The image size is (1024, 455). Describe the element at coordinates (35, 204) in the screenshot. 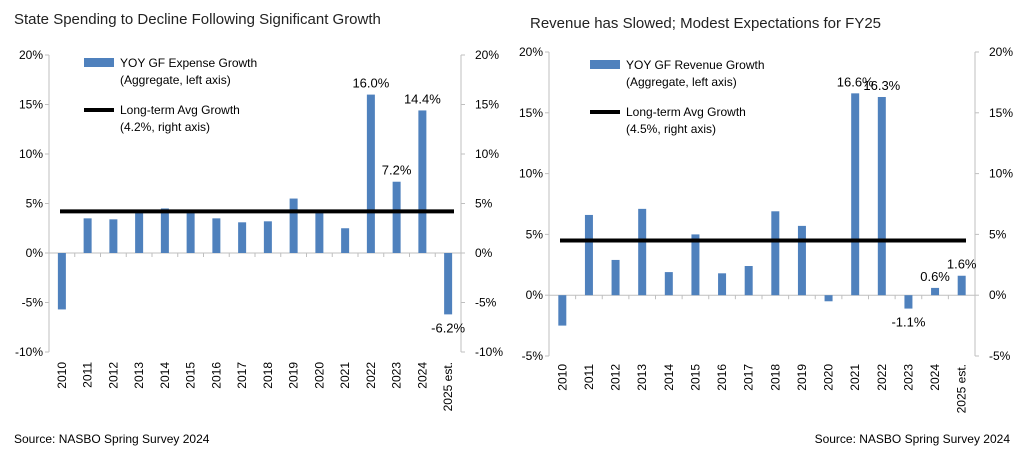

I see `left-ytick-label-left: 5%` at that location.